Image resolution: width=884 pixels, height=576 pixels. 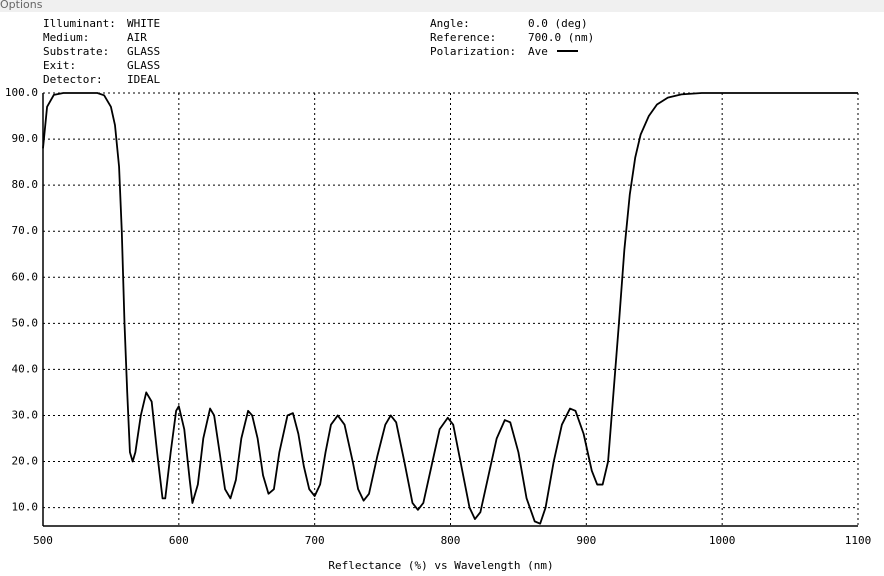 I want to click on info-label: Reference:, so click(x=463, y=37).